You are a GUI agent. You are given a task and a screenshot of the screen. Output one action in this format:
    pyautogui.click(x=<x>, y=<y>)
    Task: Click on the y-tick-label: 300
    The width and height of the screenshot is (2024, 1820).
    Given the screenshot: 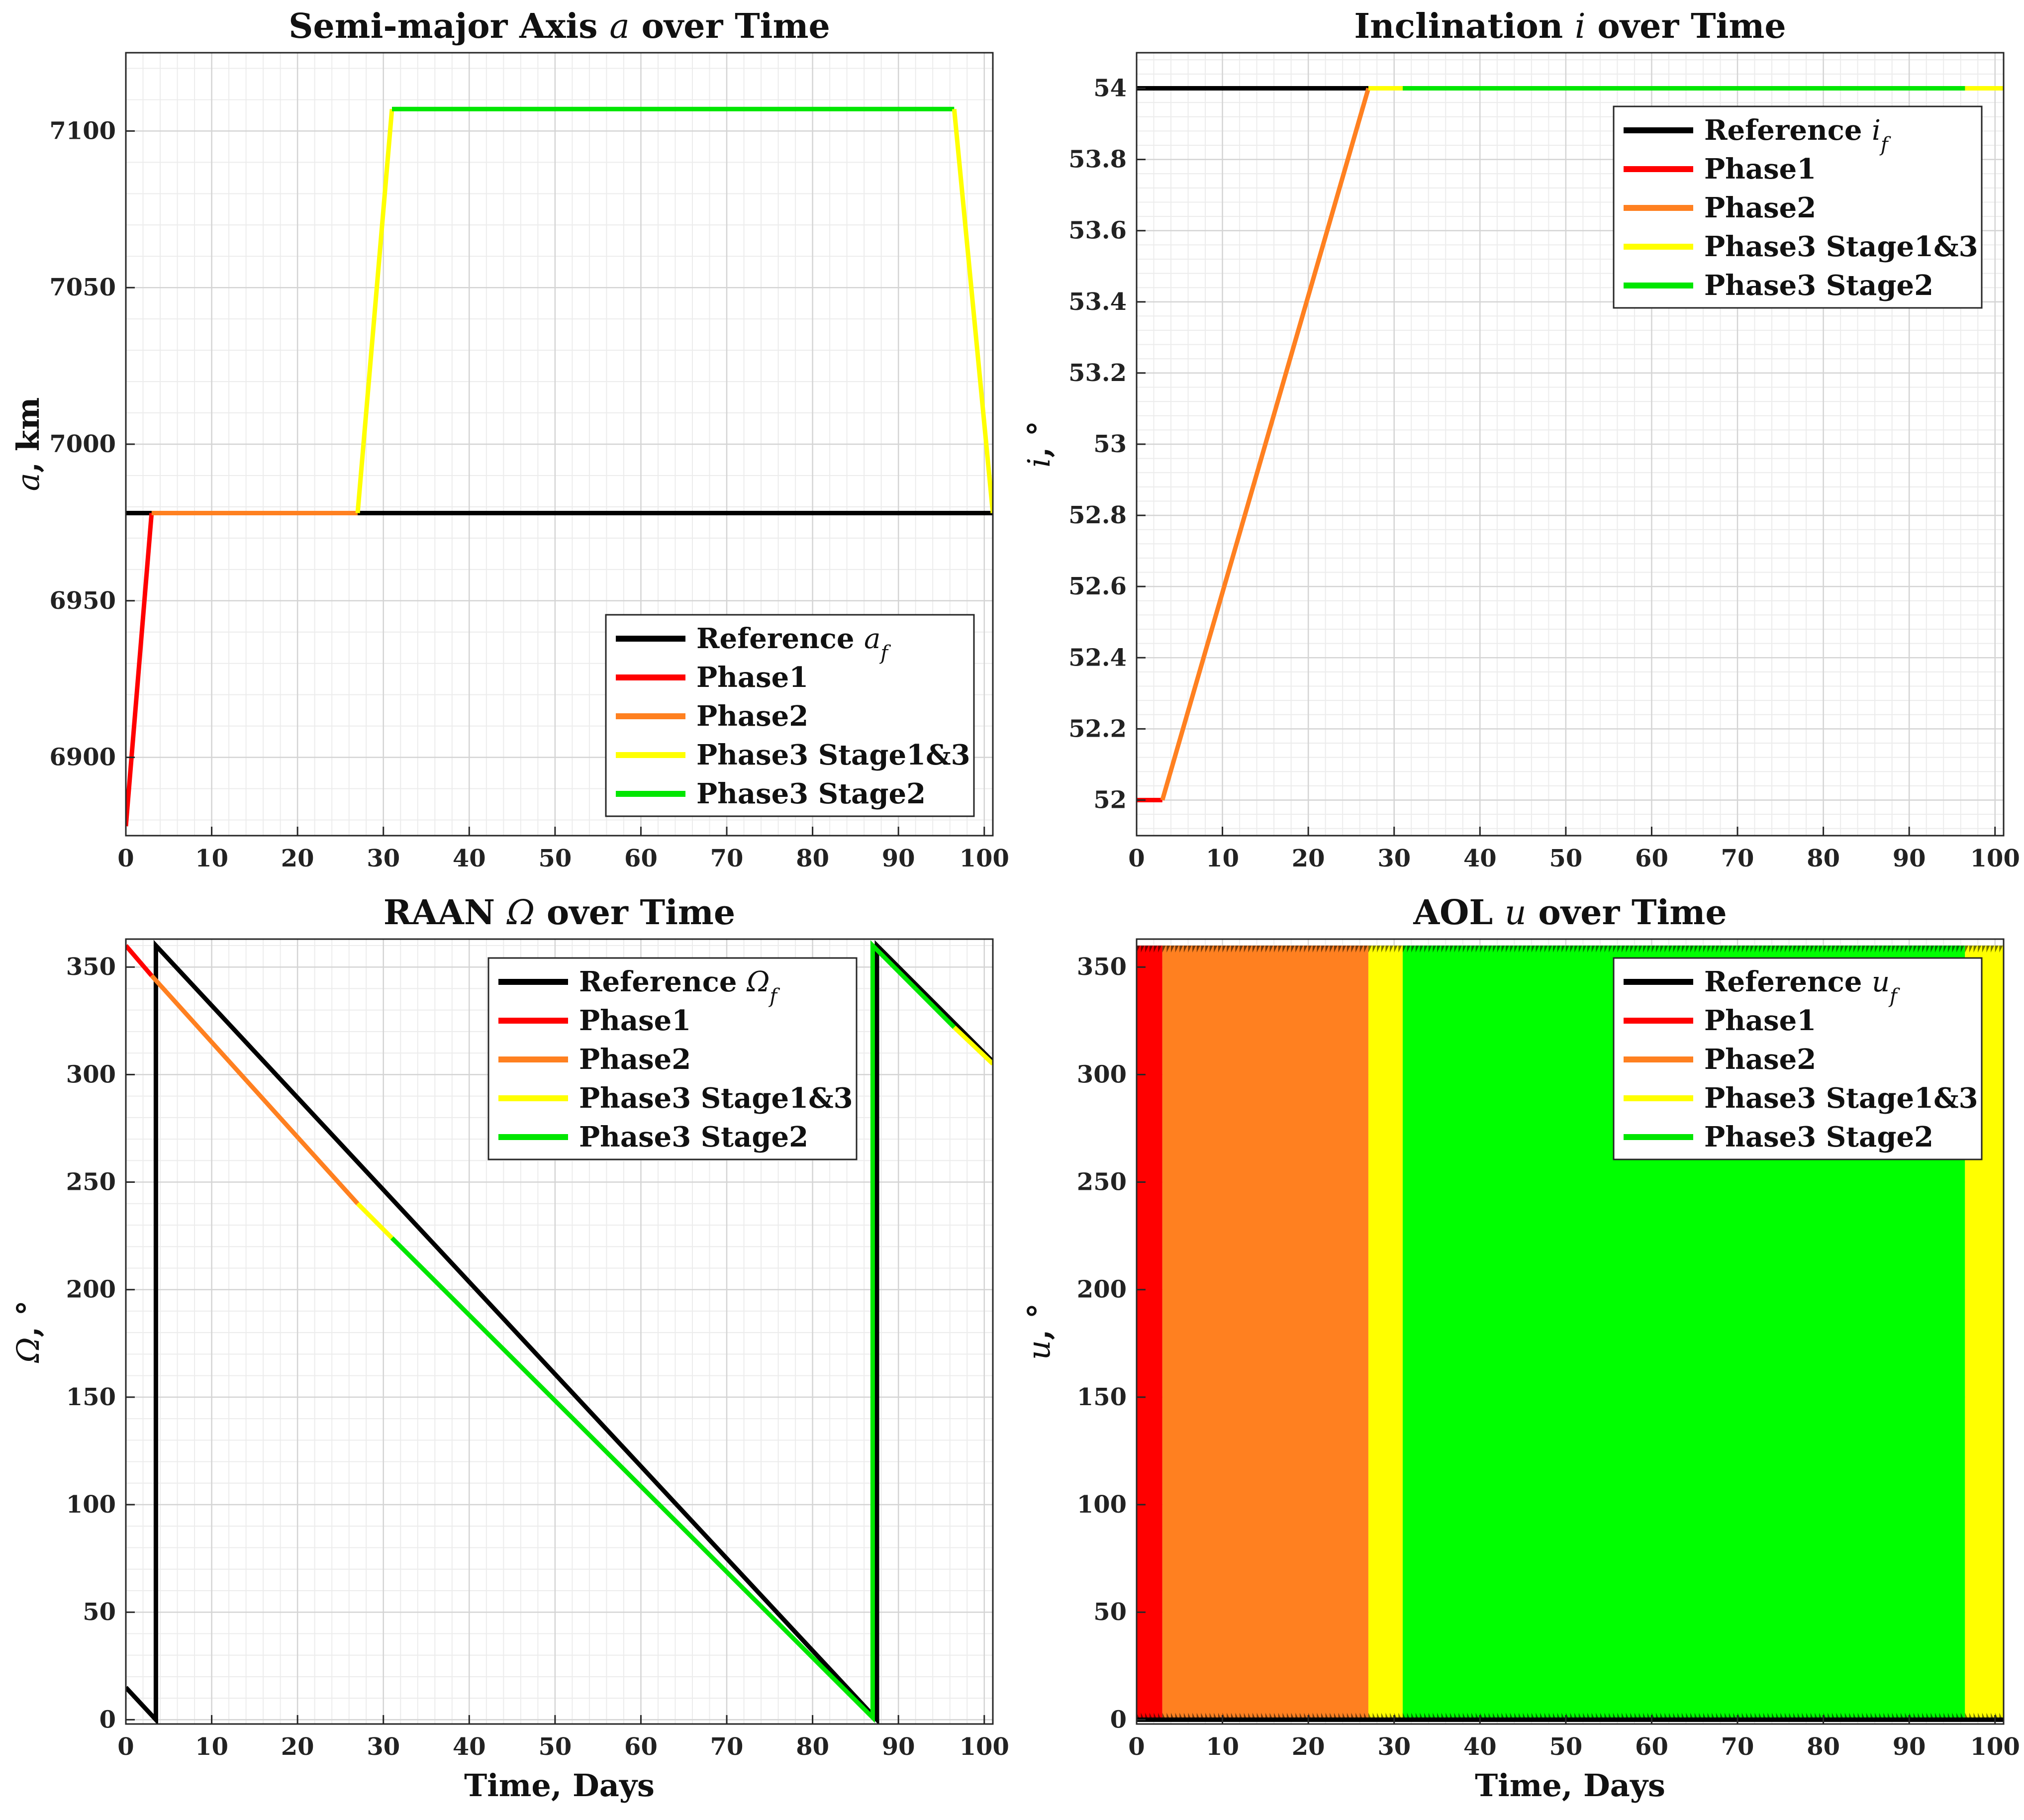 What is the action you would take?
    pyautogui.click(x=91, y=1074)
    